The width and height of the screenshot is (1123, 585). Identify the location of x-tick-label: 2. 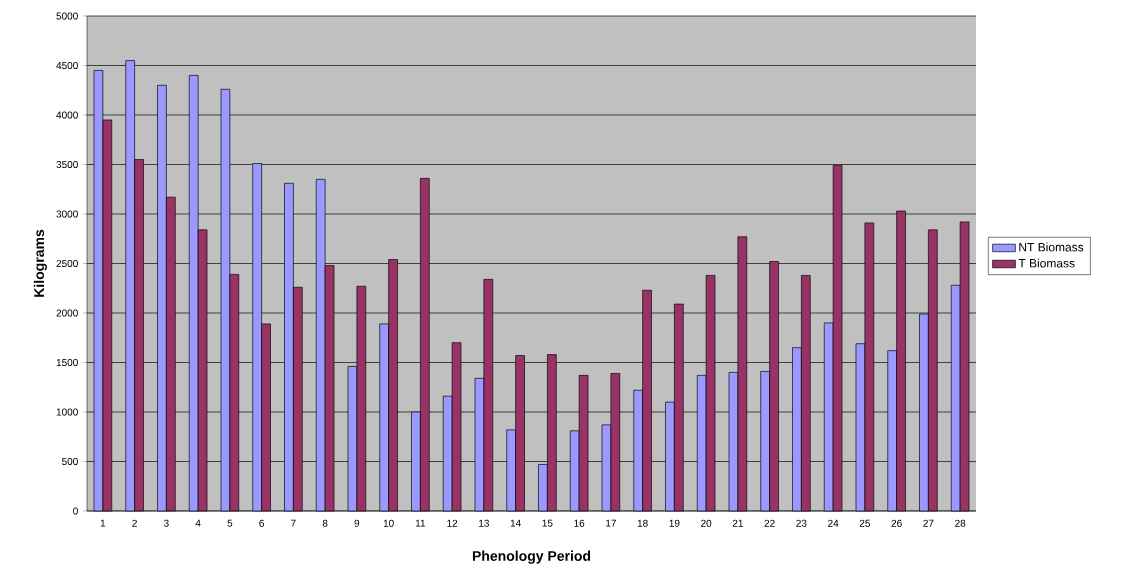
(134, 523).